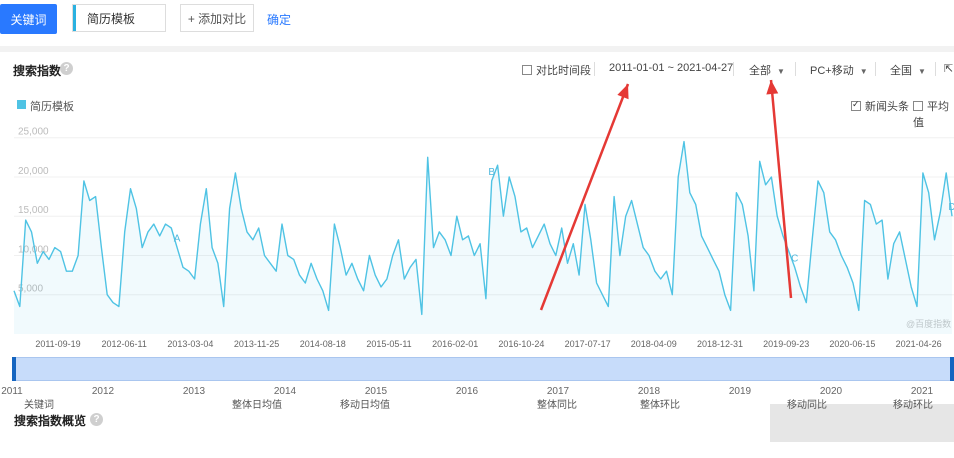 The height and width of the screenshot is (458, 954). What do you see at coordinates (919, 344) in the screenshot?
I see `x-tick-label: 2021-04-26` at bounding box center [919, 344].